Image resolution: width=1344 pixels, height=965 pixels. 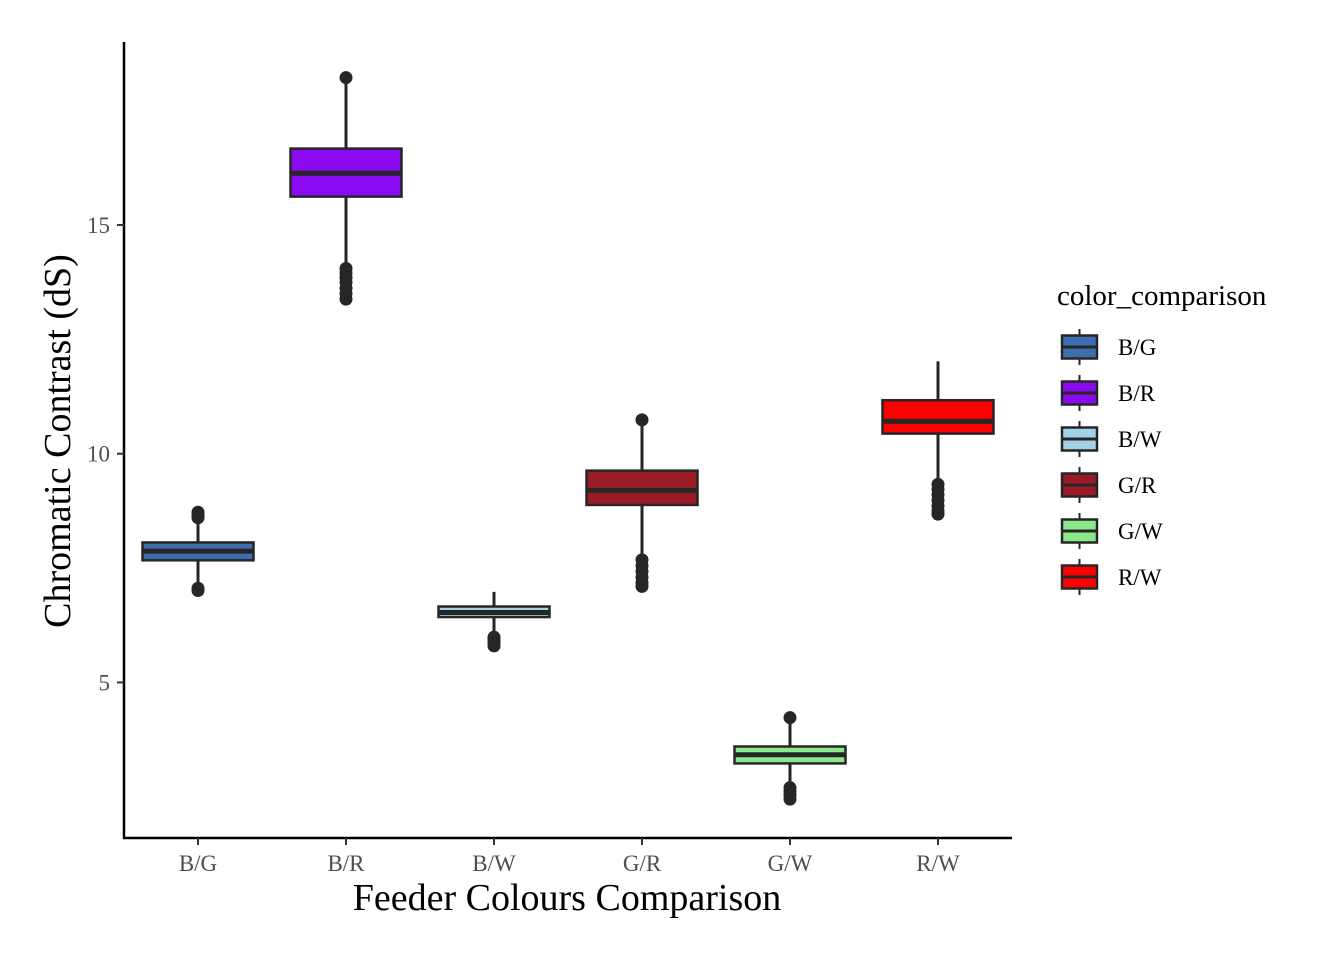 What do you see at coordinates (1137, 485) in the screenshot?
I see `legend-label: G/R` at bounding box center [1137, 485].